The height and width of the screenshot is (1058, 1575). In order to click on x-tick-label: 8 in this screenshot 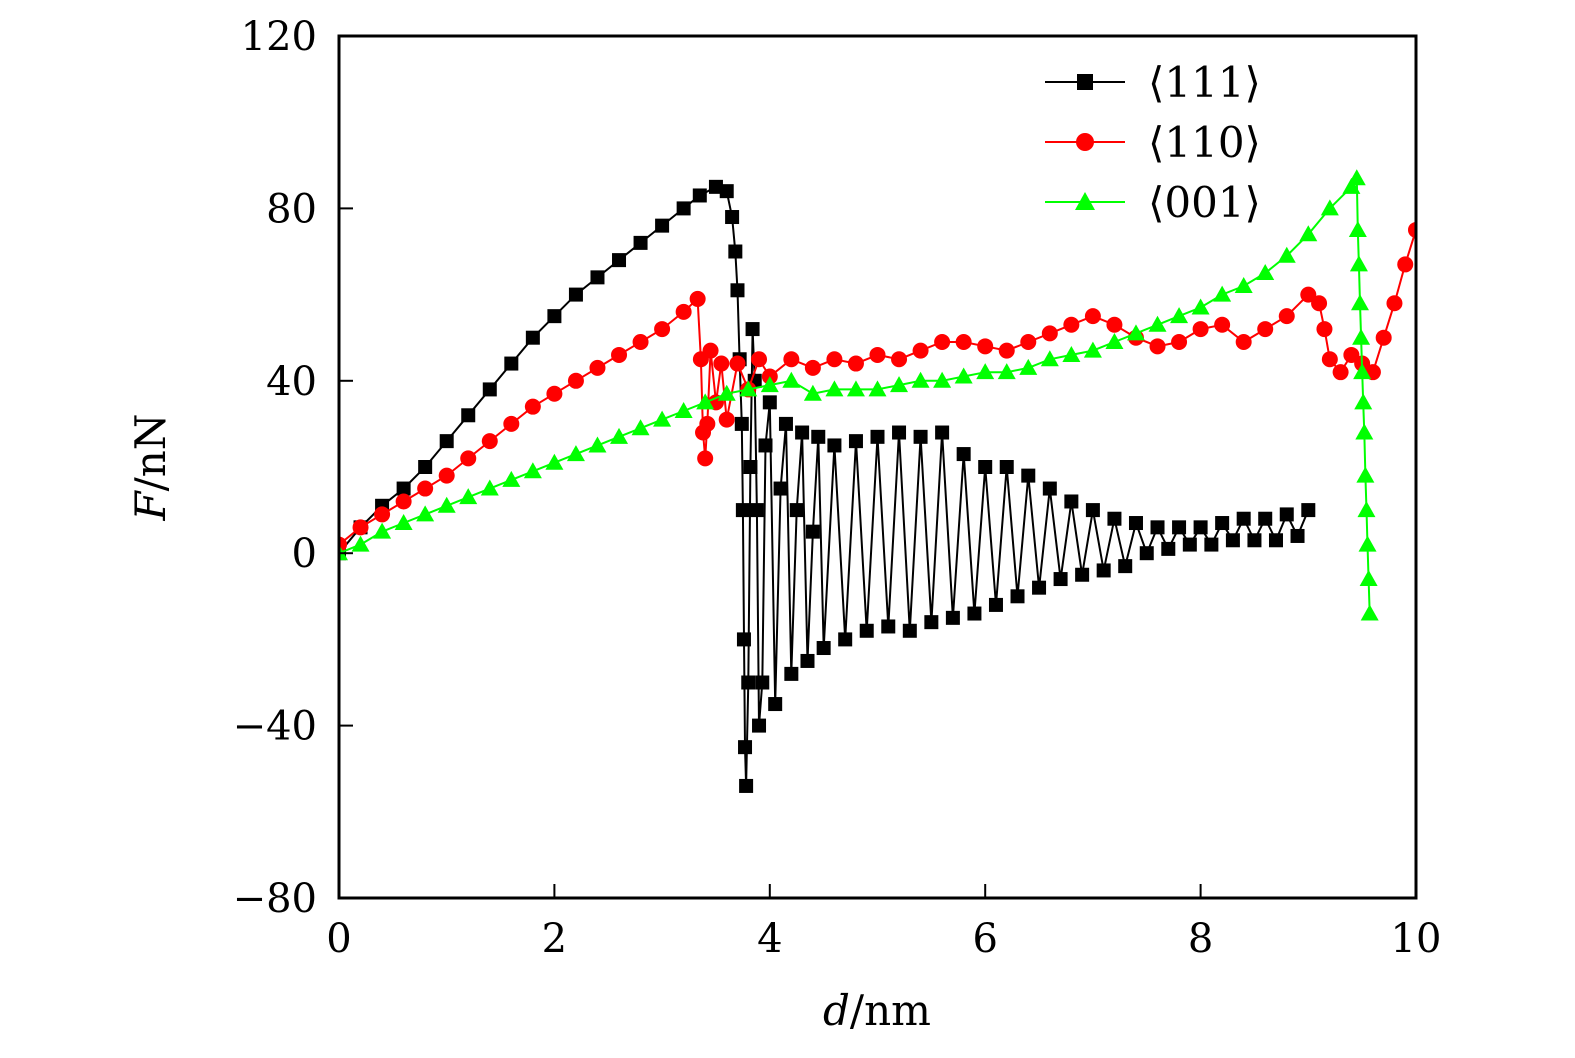, I will do `click(1200, 939)`.